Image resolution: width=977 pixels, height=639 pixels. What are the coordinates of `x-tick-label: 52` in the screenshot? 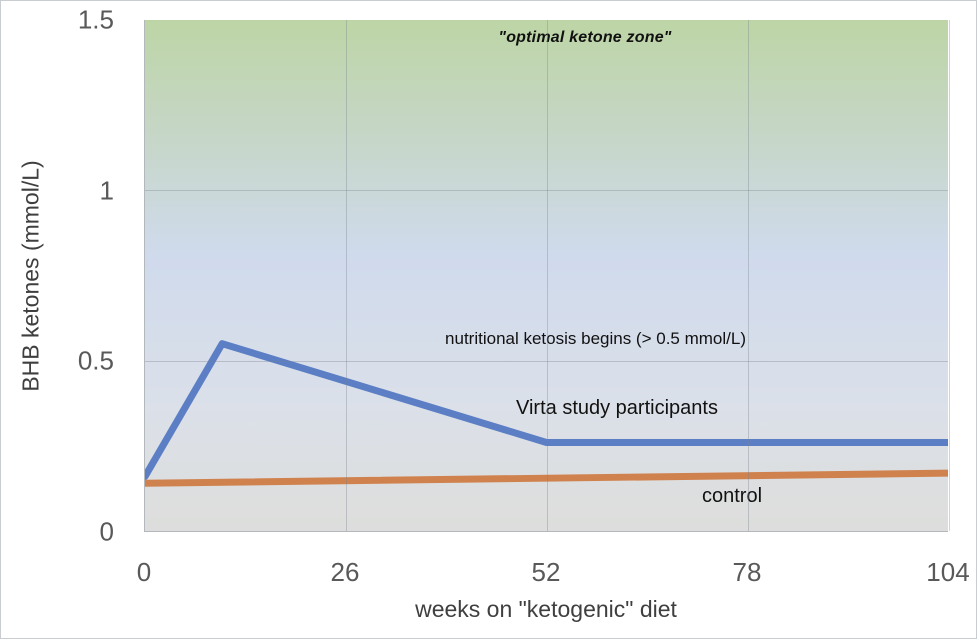 It's located at (546, 572).